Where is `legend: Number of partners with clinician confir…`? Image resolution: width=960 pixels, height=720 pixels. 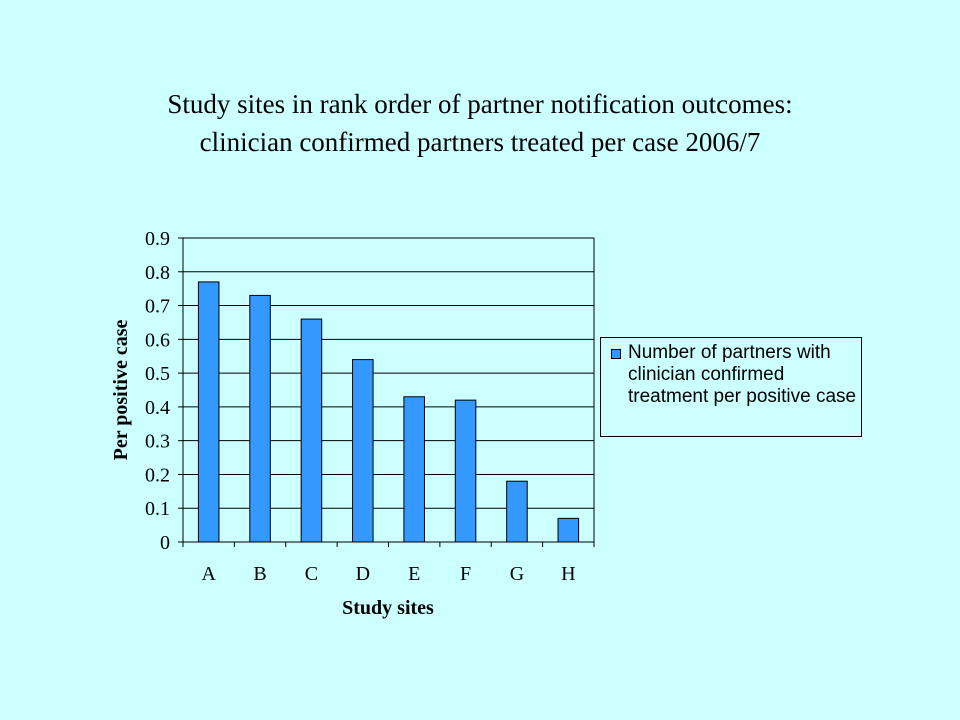
legend: Number of partners with clinician confir… is located at coordinates (731, 387).